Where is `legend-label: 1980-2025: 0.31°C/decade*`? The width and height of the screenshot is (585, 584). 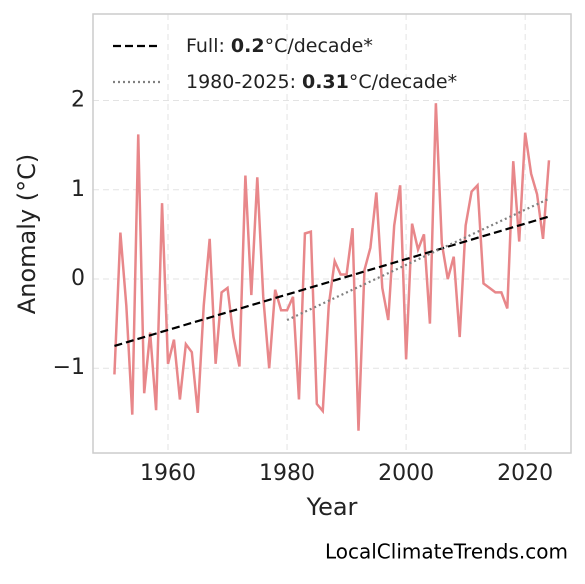 legend-label: 1980-2025: 0.31°C/decade* is located at coordinates (321, 82).